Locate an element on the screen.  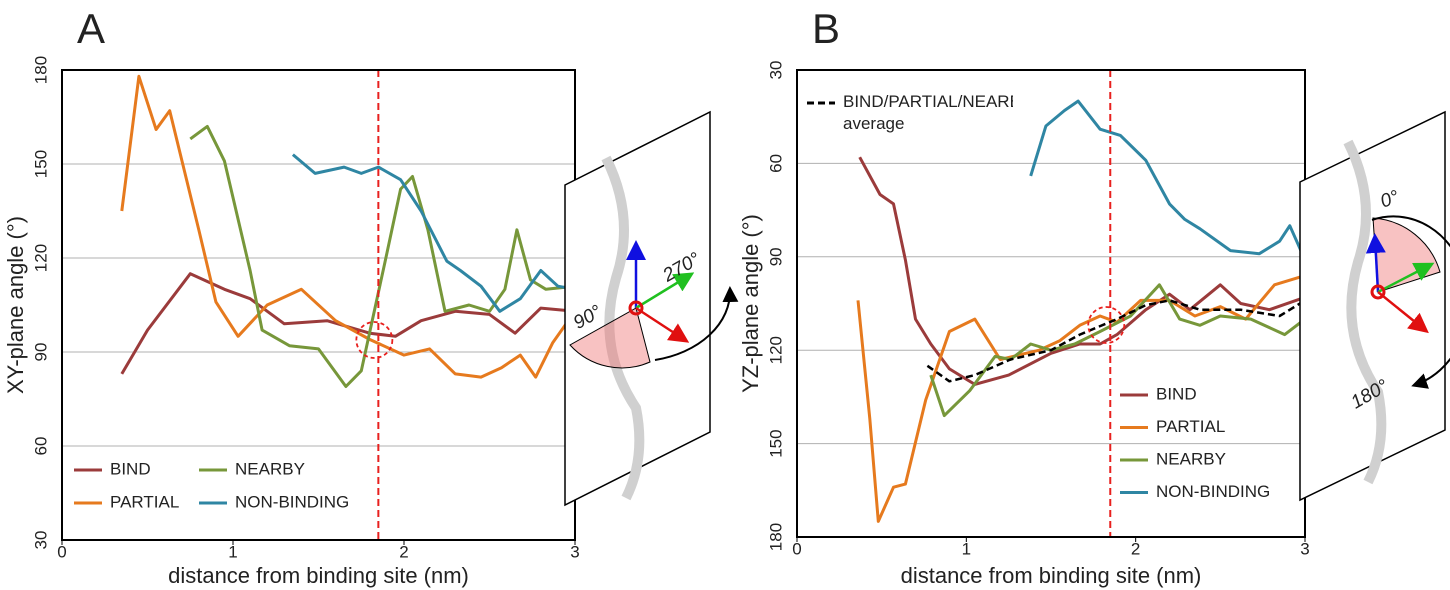
legend-box: BIND/PARTIAL/NEARBY average is located at coordinates (928, 112).